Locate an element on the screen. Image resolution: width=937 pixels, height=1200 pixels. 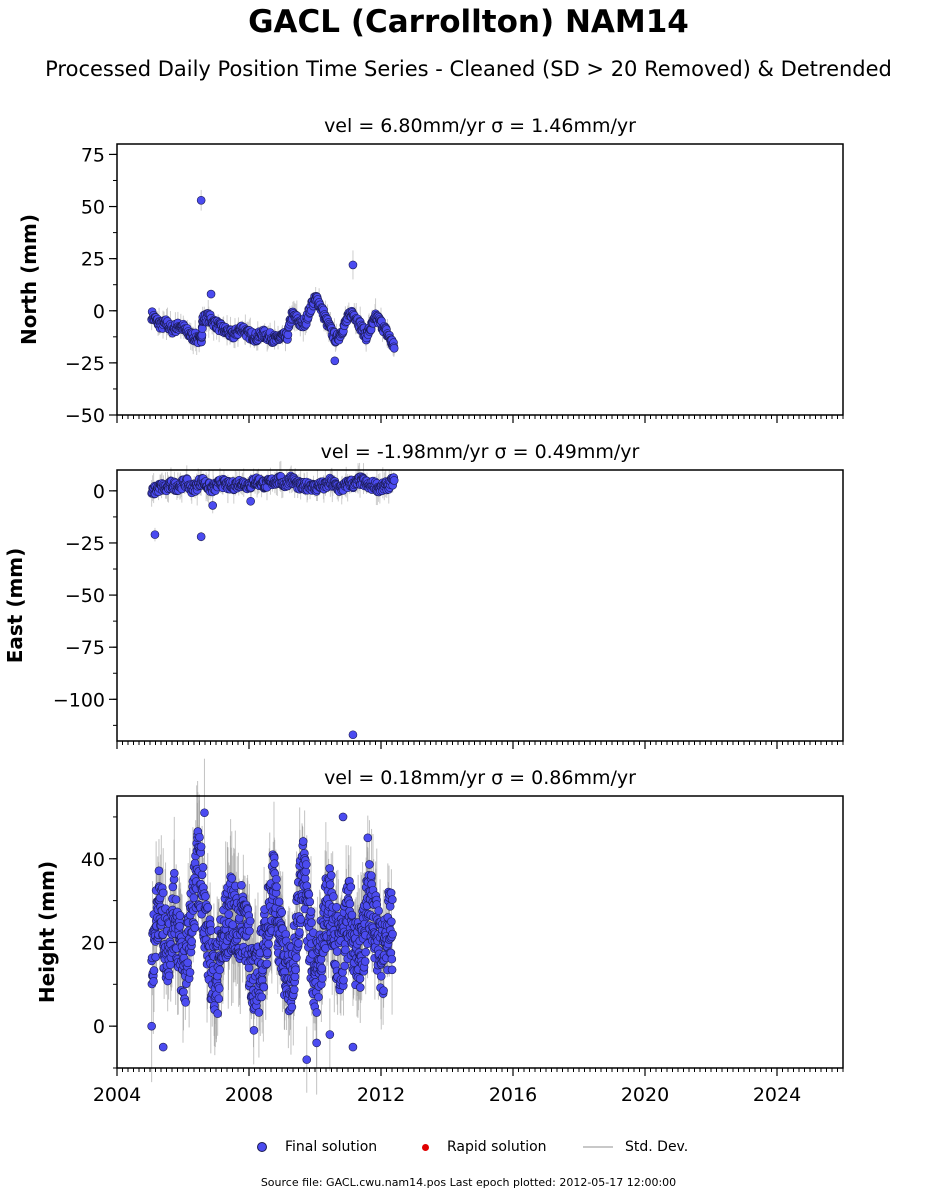
panel-2-x-tick-label: 2016 is located at coordinates (513, 1095).